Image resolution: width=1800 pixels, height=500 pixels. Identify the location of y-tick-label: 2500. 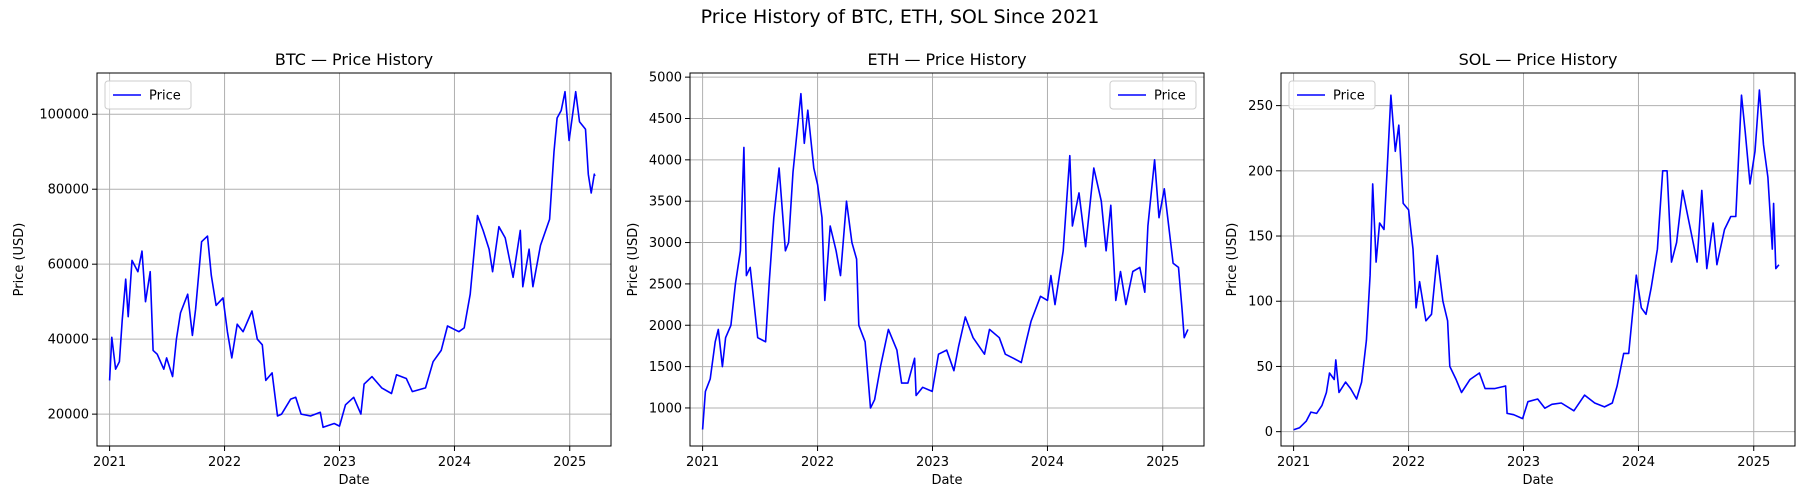
(665, 284).